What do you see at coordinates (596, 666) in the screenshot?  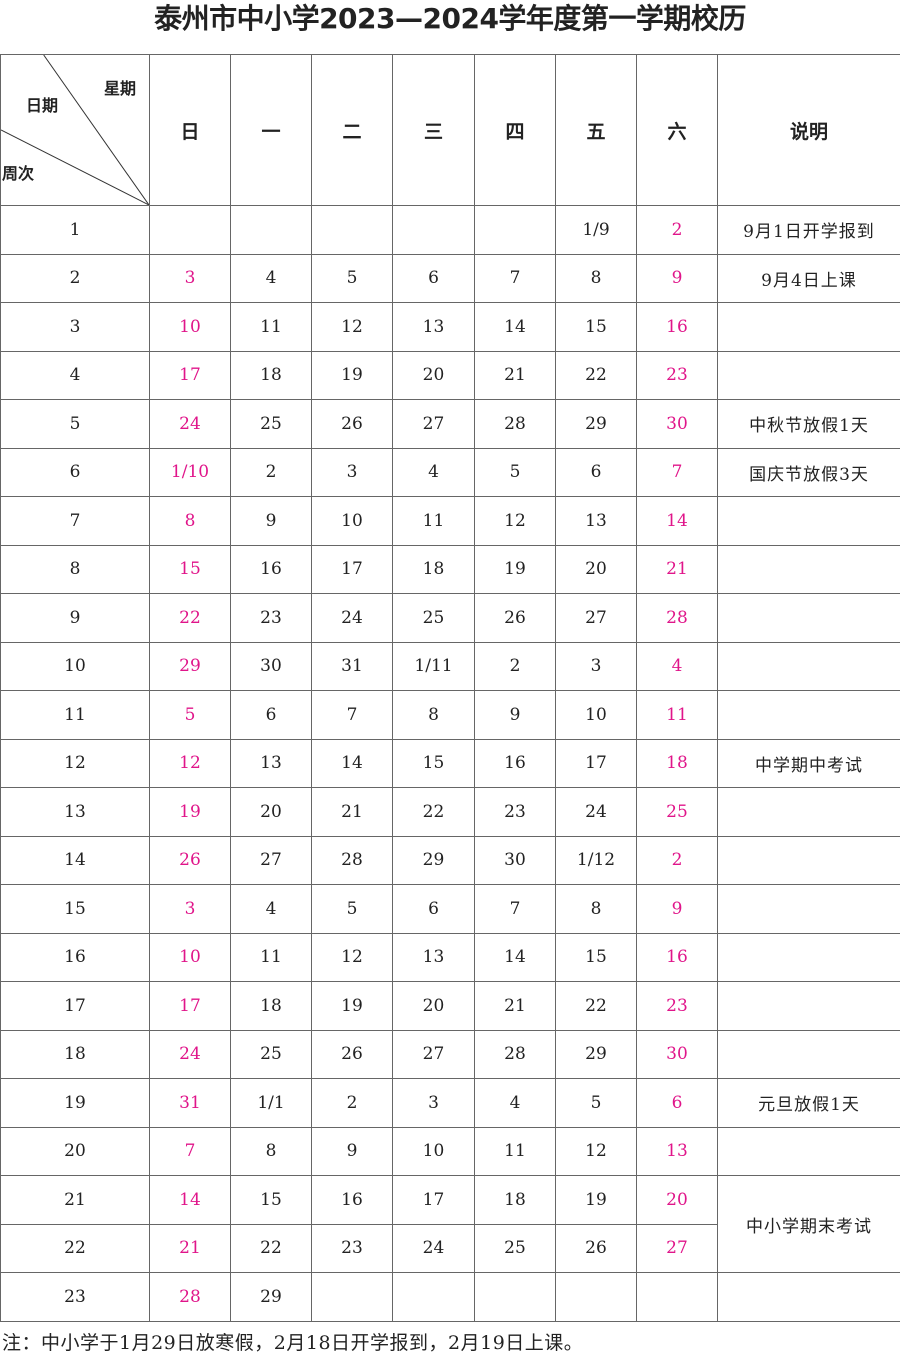 I see `day-cell: 3` at bounding box center [596, 666].